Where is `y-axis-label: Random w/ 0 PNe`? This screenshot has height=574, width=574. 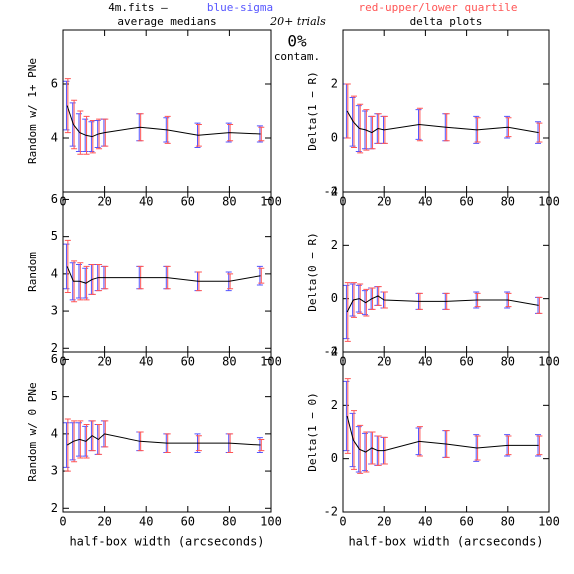
y-axis-label: Random w/ 0 PNe is located at coordinates (32, 431).